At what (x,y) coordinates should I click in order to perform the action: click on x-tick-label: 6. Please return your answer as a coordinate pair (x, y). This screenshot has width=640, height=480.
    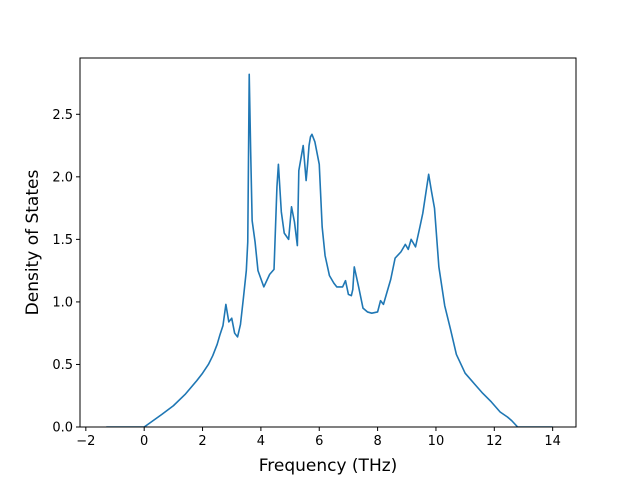
    Looking at the image, I should click on (319, 441).